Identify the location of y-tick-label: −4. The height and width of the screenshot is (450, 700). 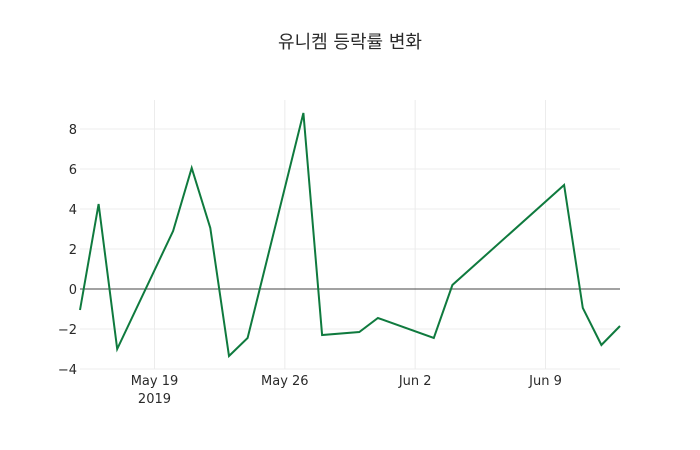
(67, 370).